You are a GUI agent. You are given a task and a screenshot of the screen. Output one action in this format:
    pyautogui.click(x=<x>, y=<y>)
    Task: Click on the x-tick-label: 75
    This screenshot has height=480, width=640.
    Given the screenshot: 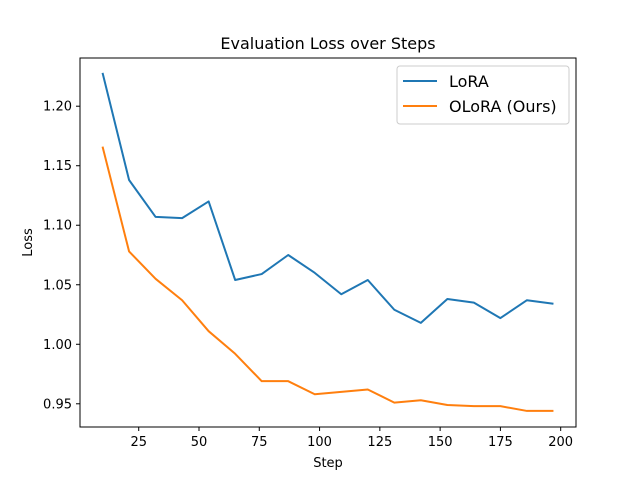 What is the action you would take?
    pyautogui.click(x=259, y=442)
    